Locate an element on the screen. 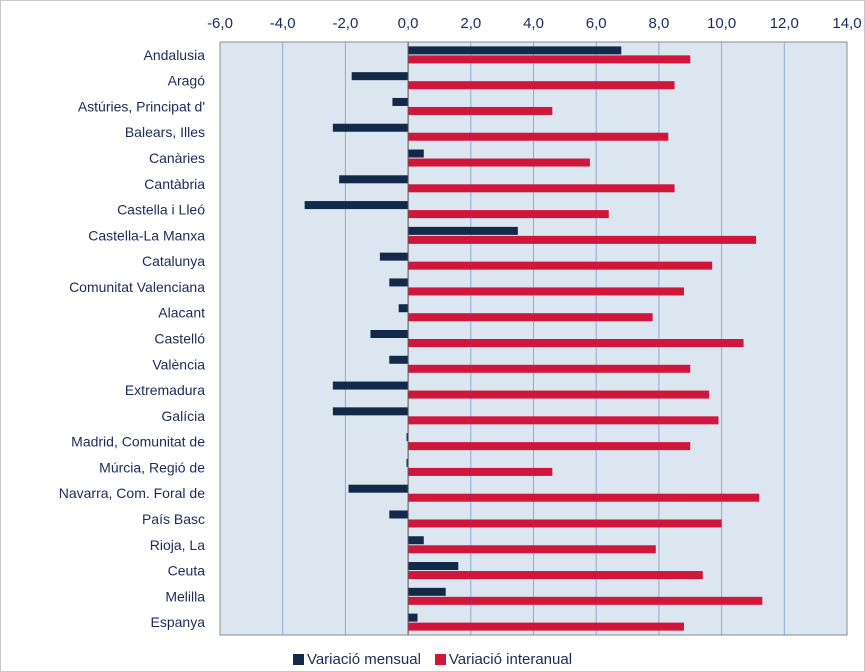 The height and width of the screenshot is (672, 865). x-tick-label: -4,0 is located at coordinates (283, 23).